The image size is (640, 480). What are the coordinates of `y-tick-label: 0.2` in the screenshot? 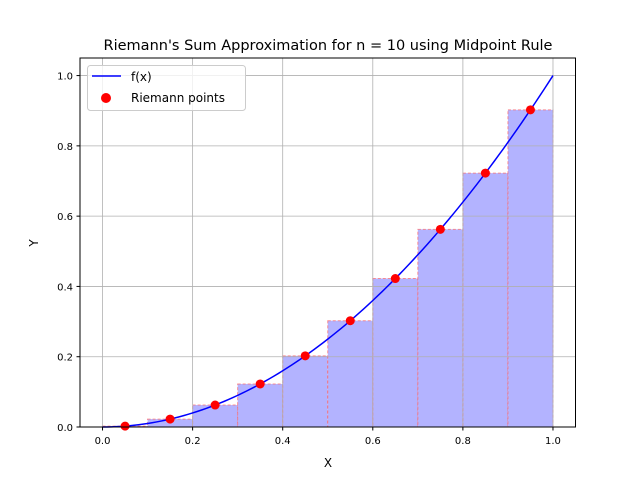 It's located at (65, 358).